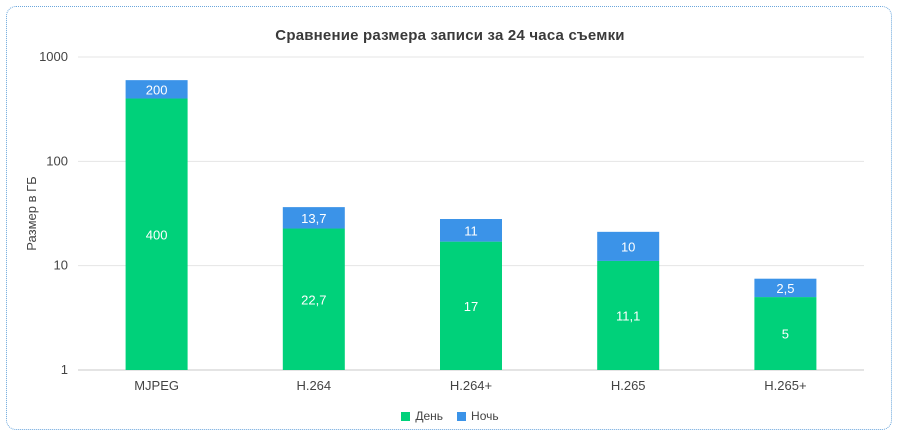  Describe the element at coordinates (31, 213) in the screenshot. I see `y-axis-label: Размер в ГБ` at that location.